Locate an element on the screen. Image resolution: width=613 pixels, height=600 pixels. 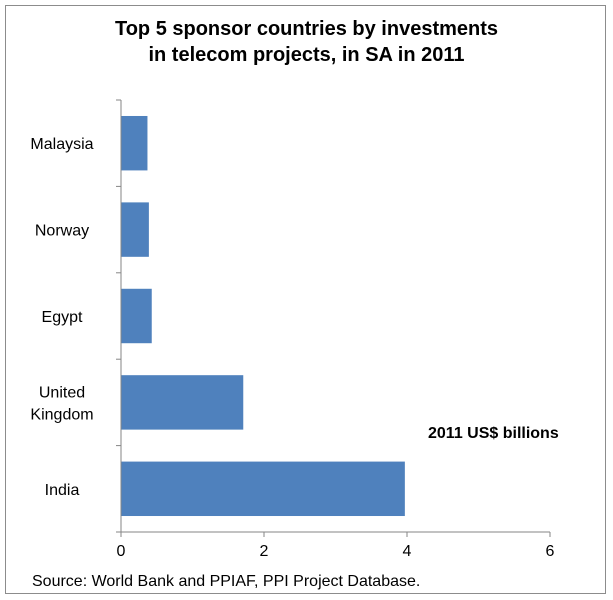
category-label: India is located at coordinates (62, 490).